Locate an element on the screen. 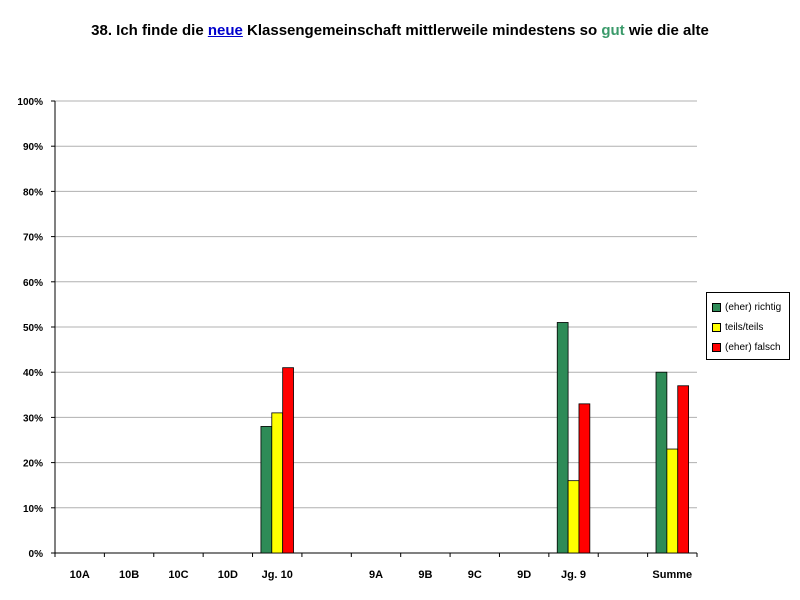 This screenshot has width=800, height=600. title-part-green: gut is located at coordinates (613, 30).